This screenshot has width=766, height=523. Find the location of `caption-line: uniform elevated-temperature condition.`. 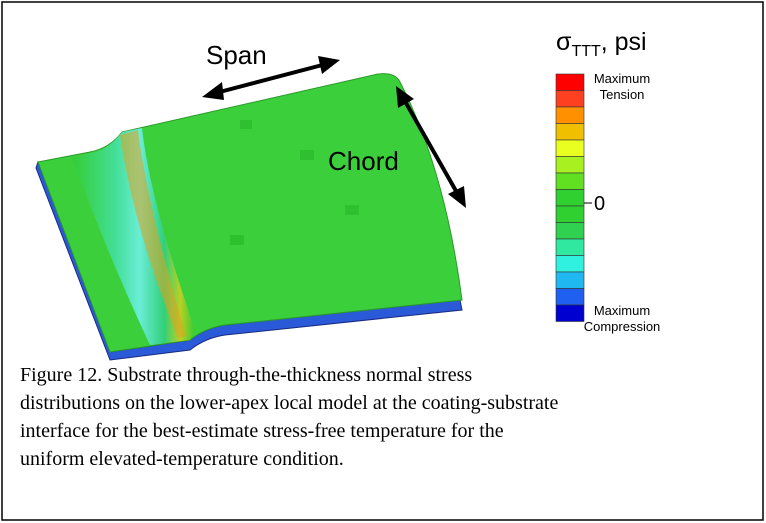

caption-line: uniform elevated-temperature condition. is located at coordinates (182, 459).